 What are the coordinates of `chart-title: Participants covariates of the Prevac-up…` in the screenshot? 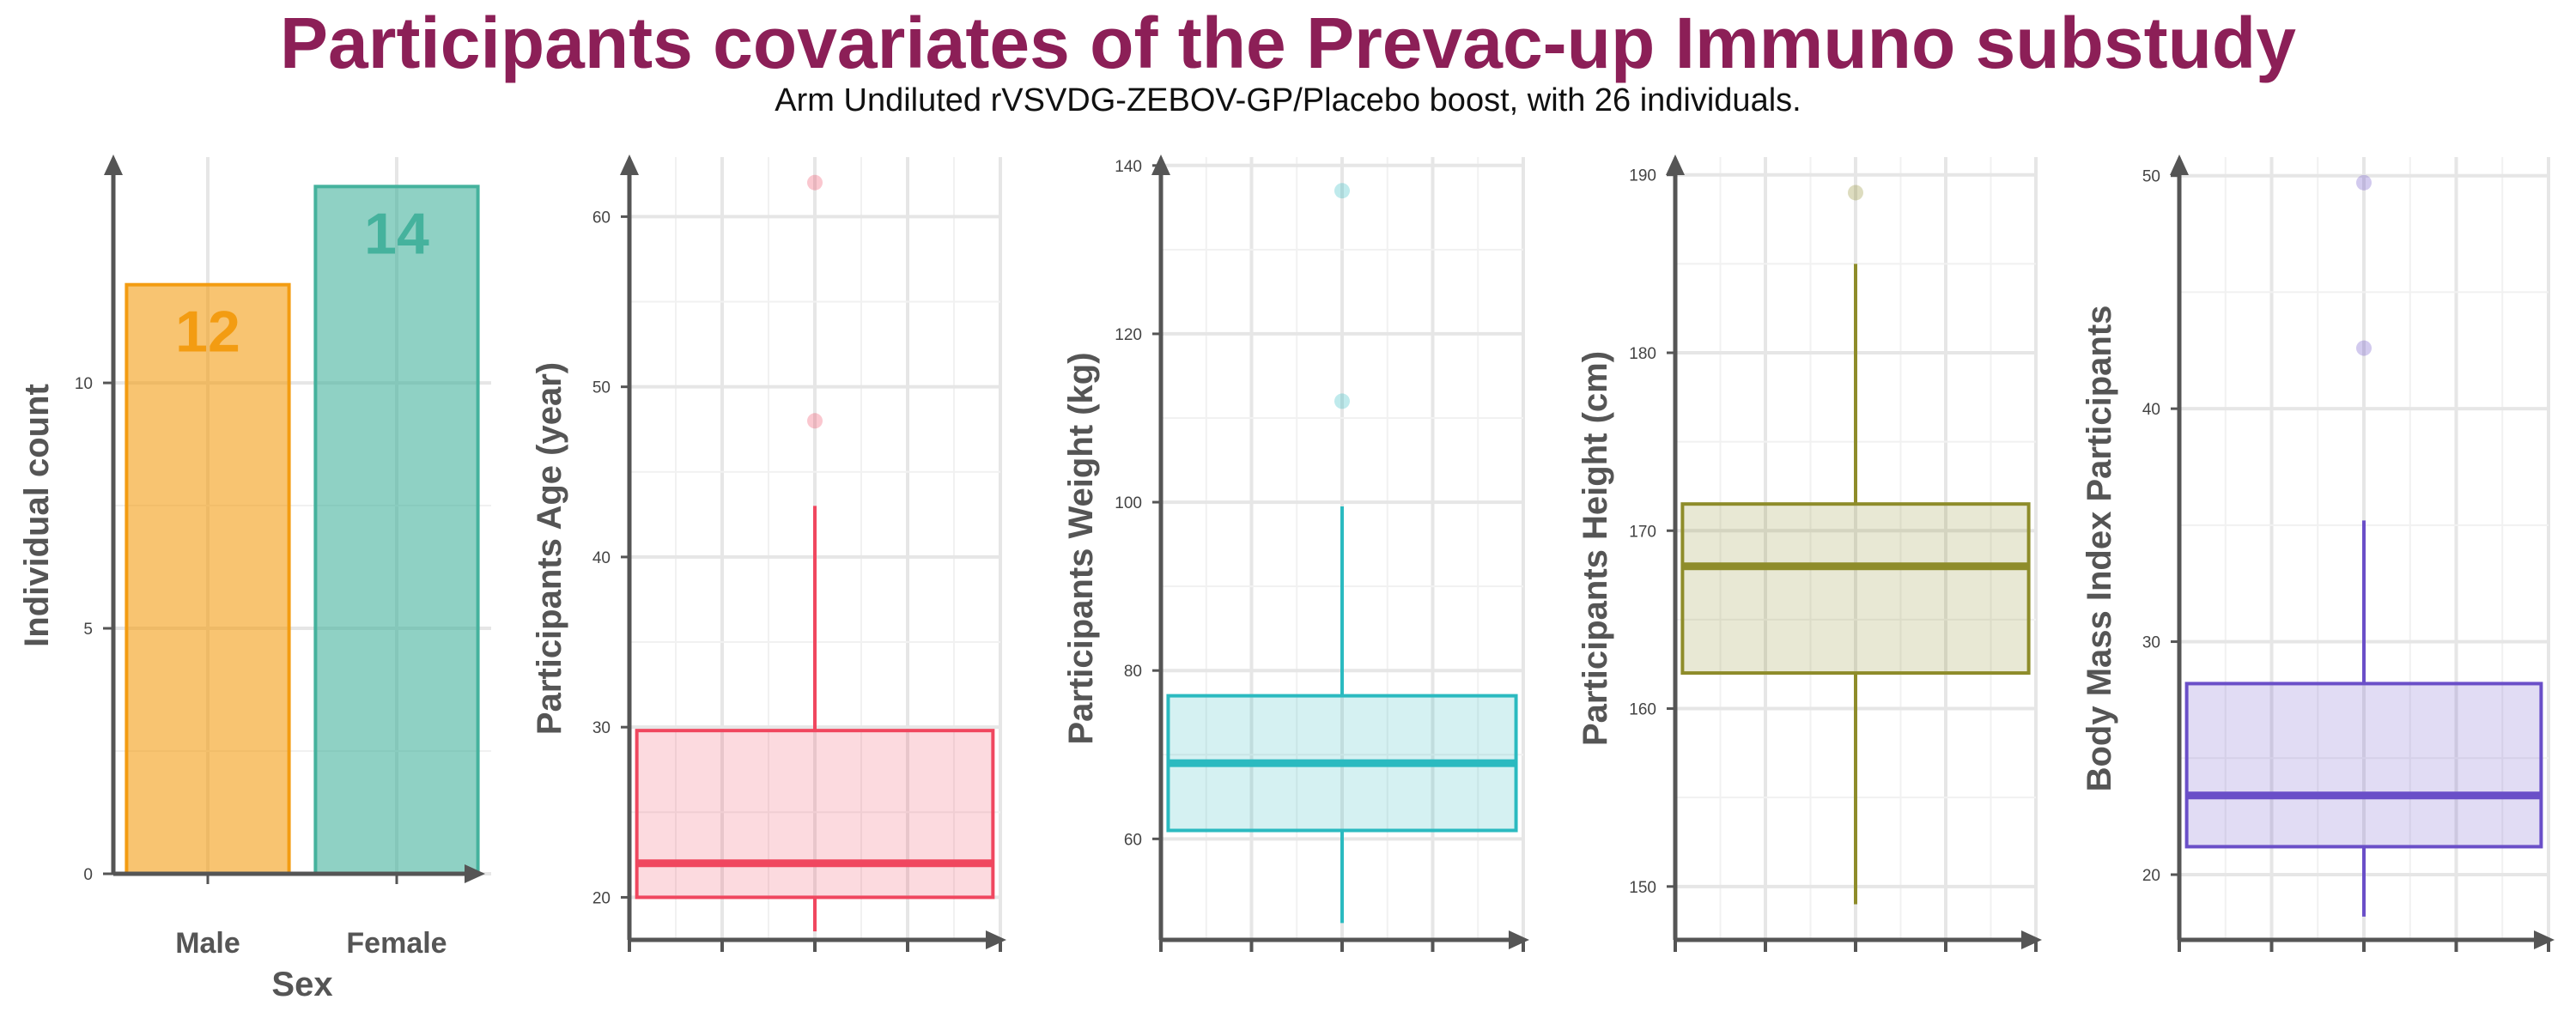 It's located at (1288, 43).